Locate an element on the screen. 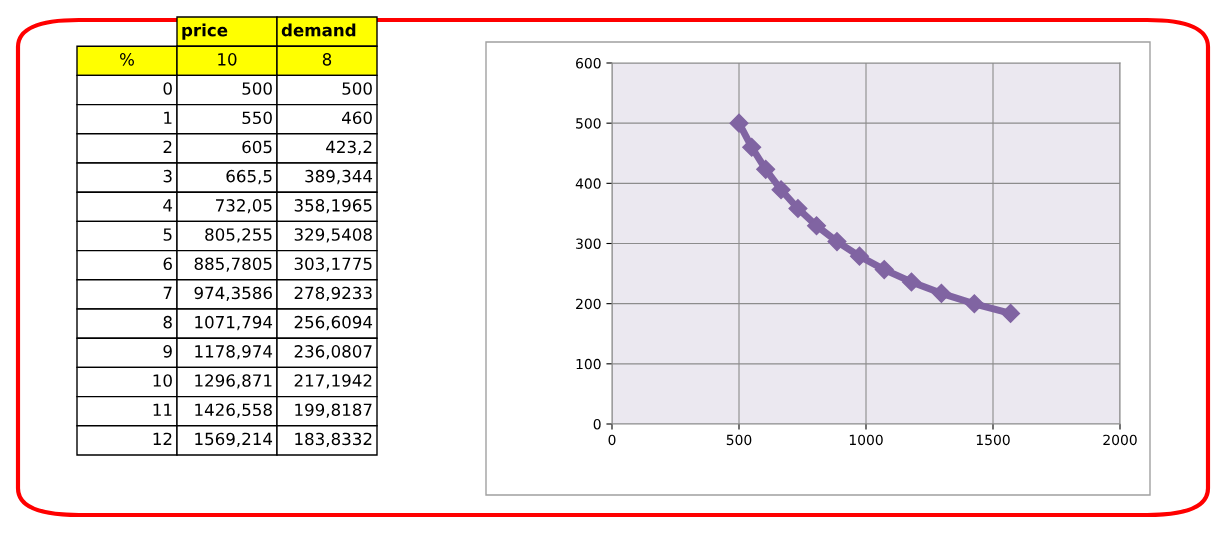  text: 460 is located at coordinates (357, 118).